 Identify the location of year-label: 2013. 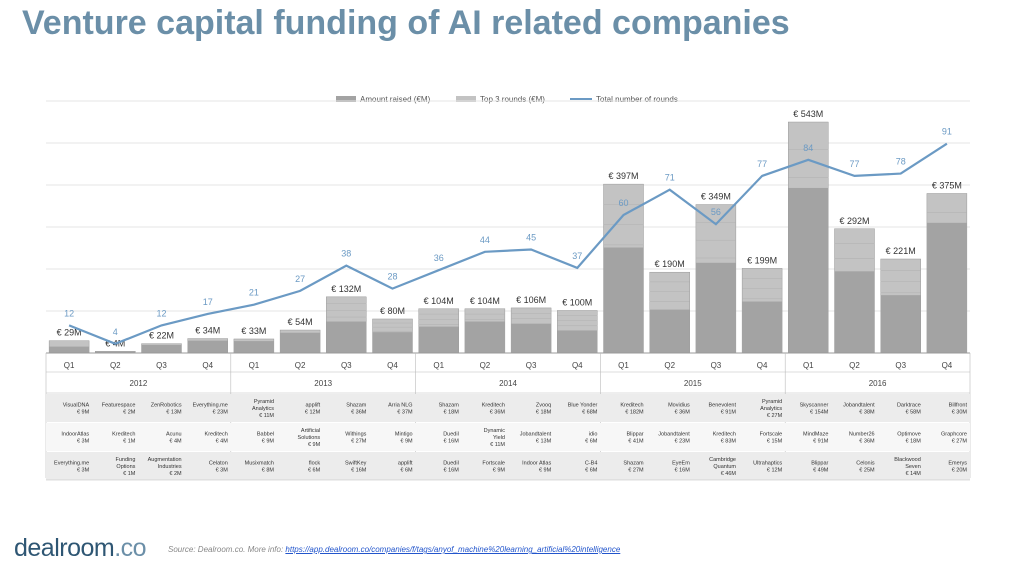
(323, 383).